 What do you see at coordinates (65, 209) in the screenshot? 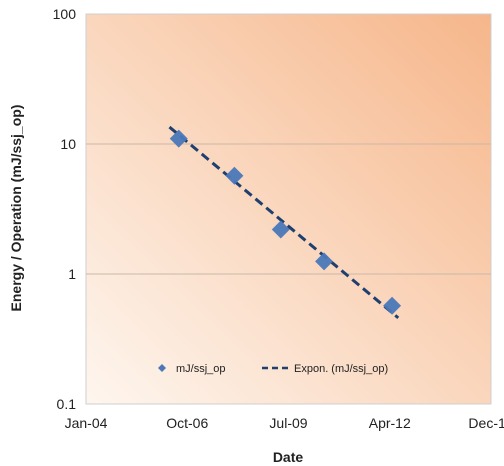
I see `y-axis-ticks: 0.1 1 10 100` at bounding box center [65, 209].